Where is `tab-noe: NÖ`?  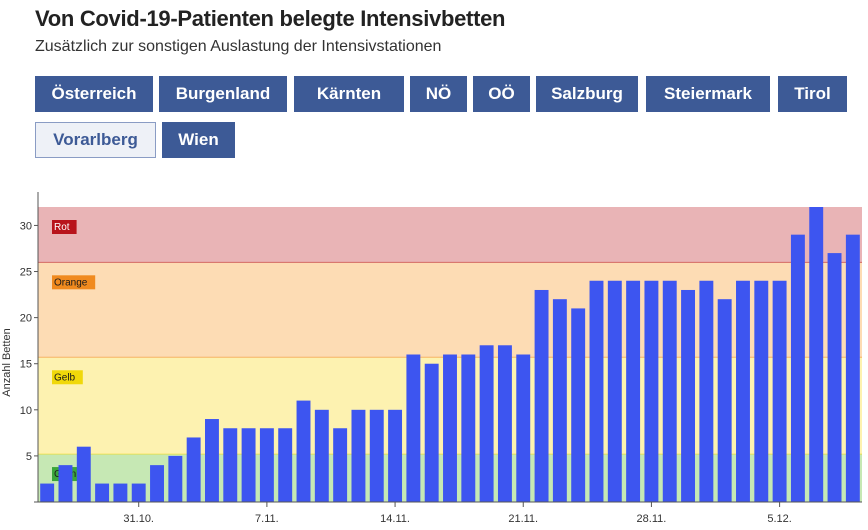
tab-noe: NÖ is located at coordinates (438, 94).